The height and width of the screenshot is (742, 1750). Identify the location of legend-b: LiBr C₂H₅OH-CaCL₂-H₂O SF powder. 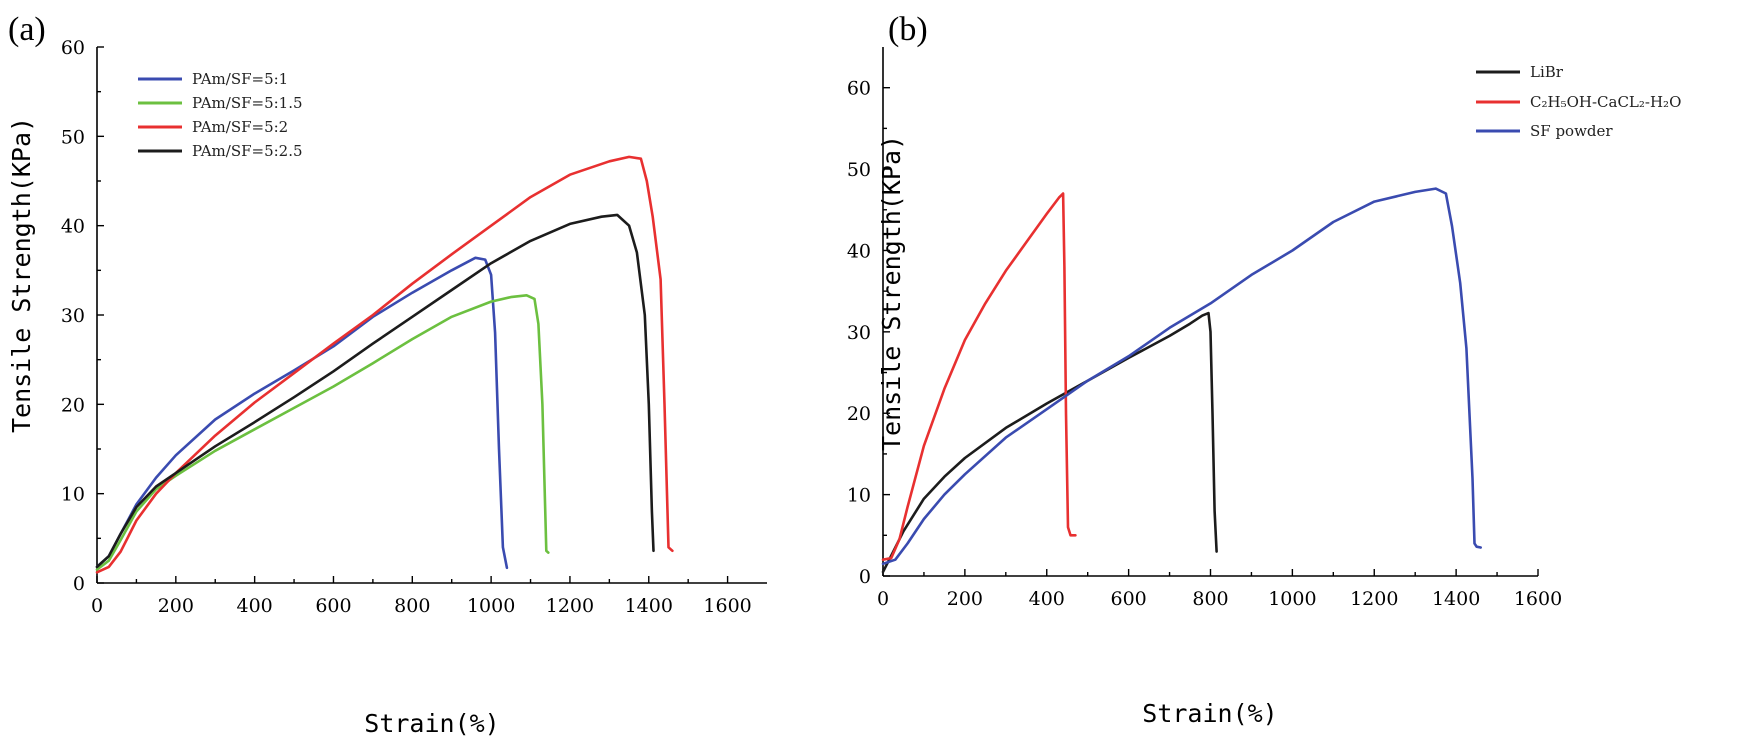
(1578, 101).